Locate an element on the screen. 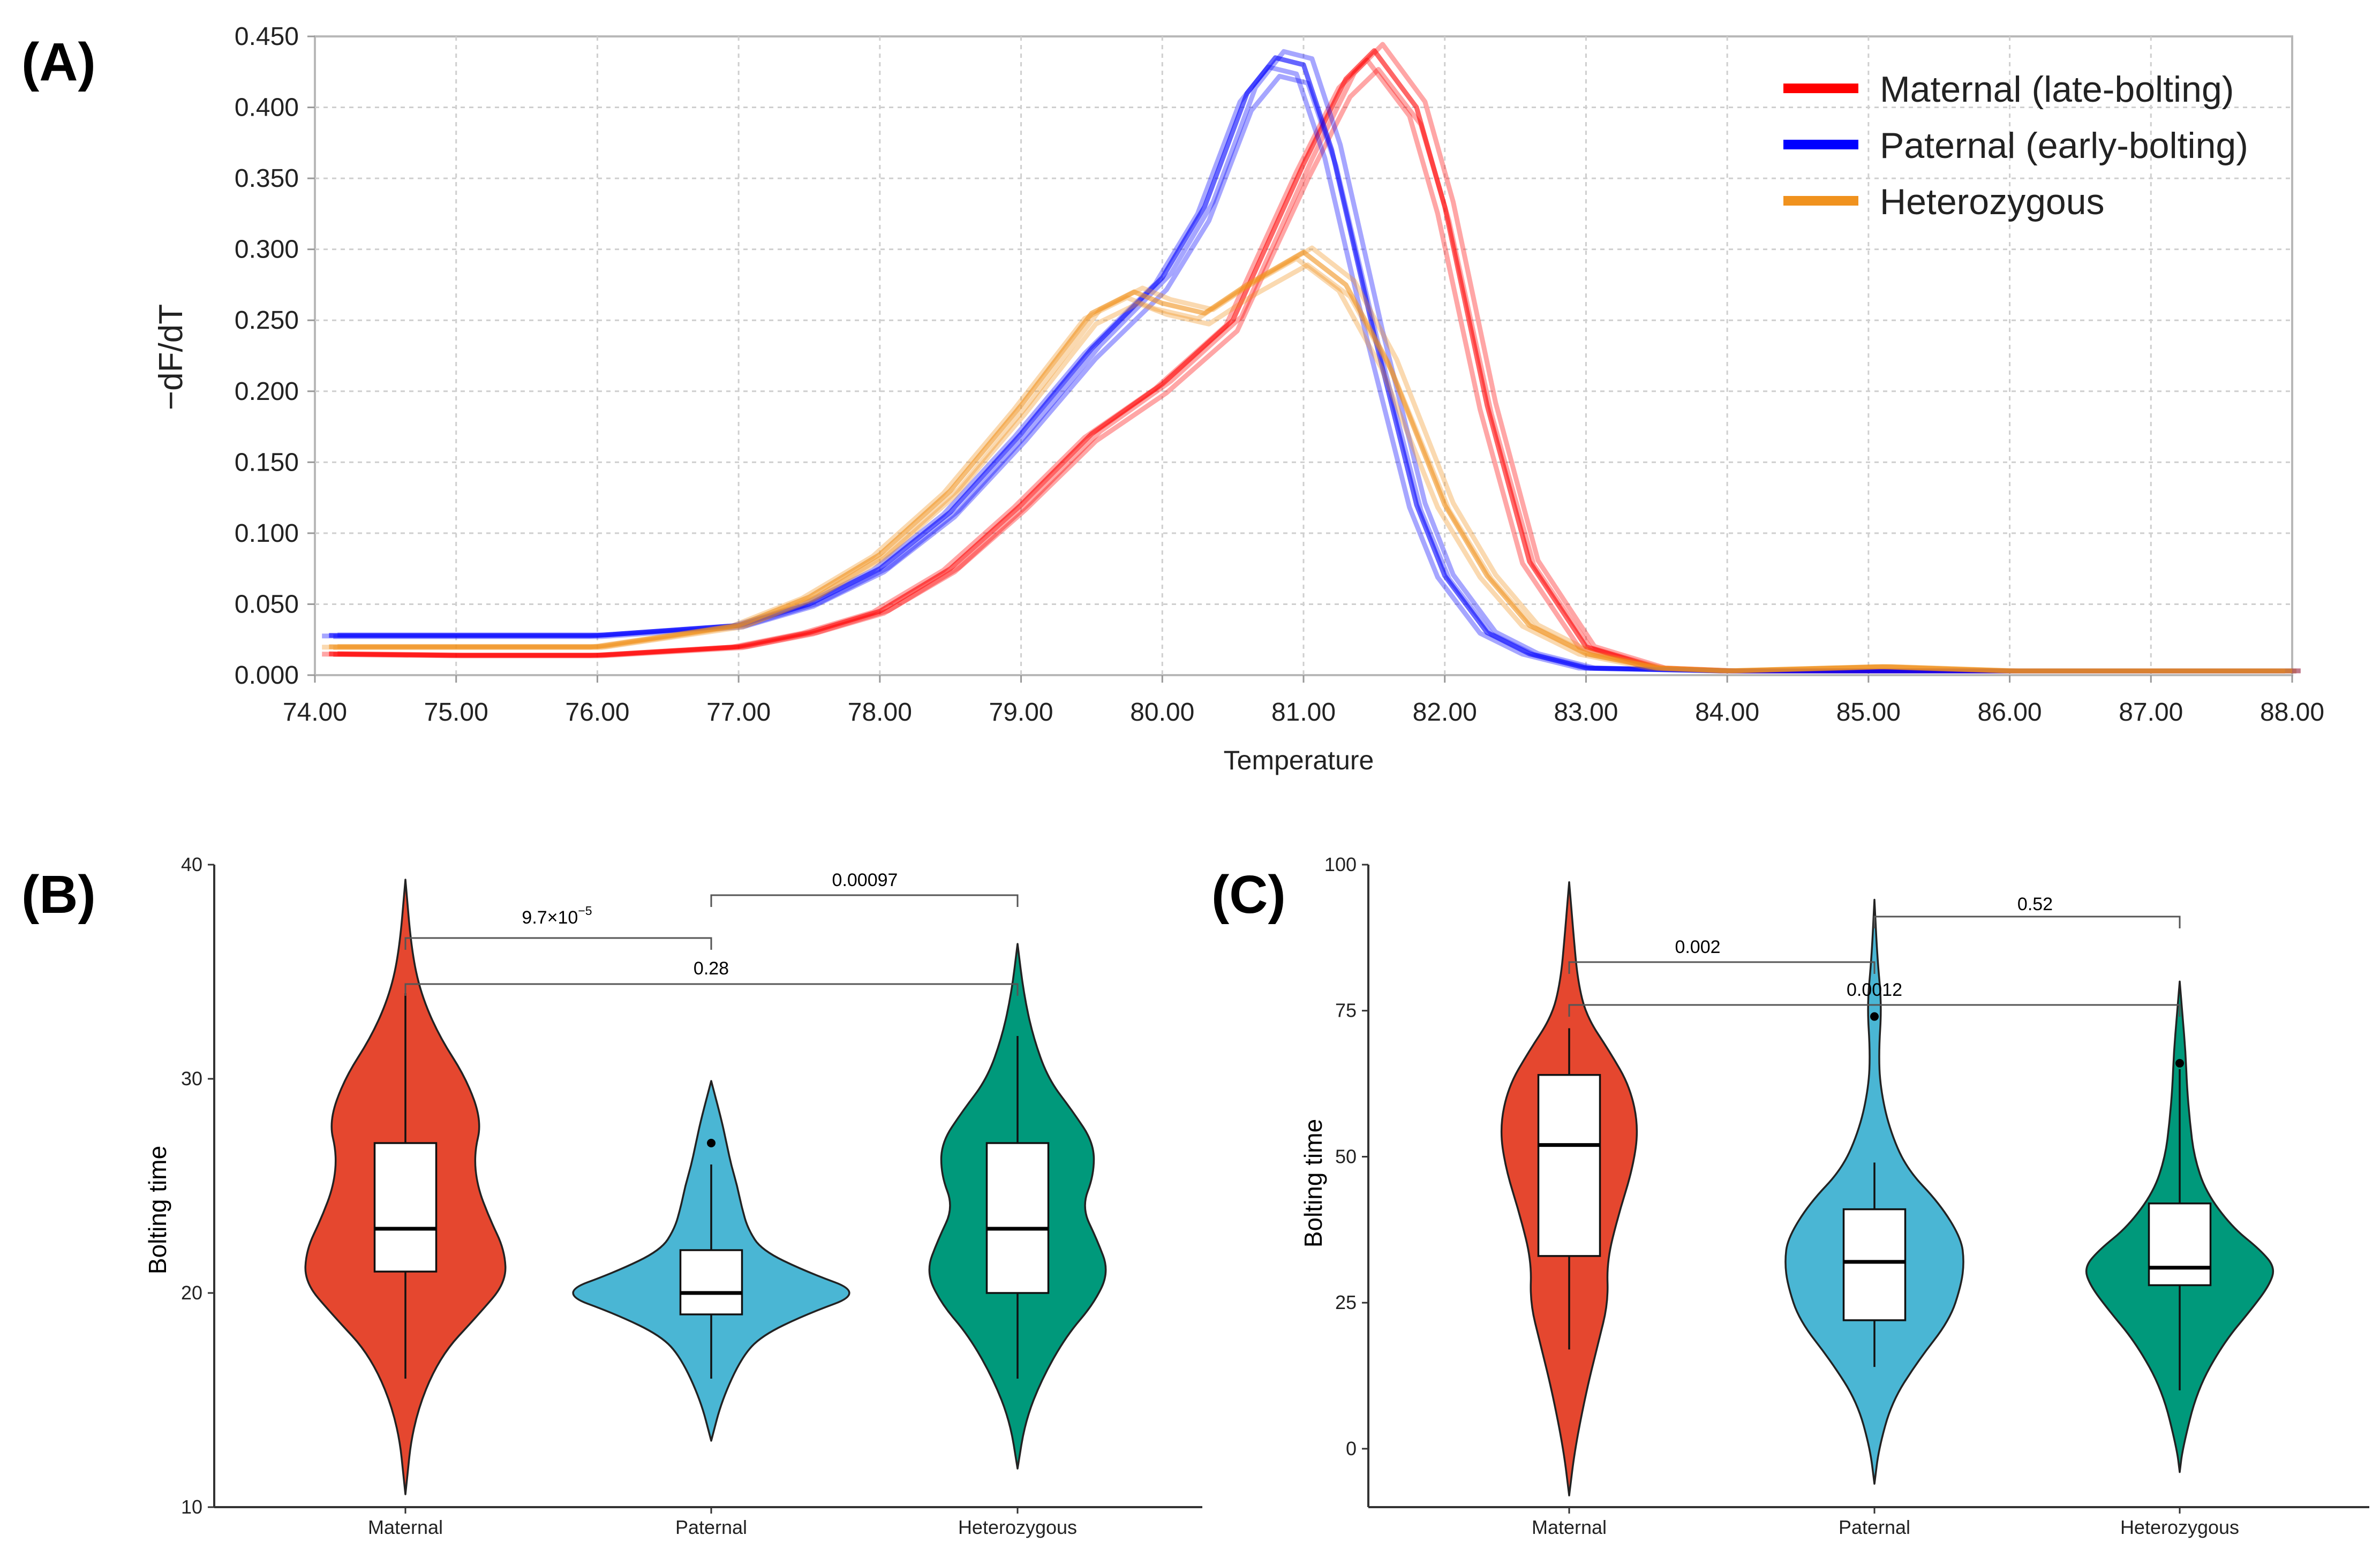  panel-label-b: (B) is located at coordinates (58, 895).